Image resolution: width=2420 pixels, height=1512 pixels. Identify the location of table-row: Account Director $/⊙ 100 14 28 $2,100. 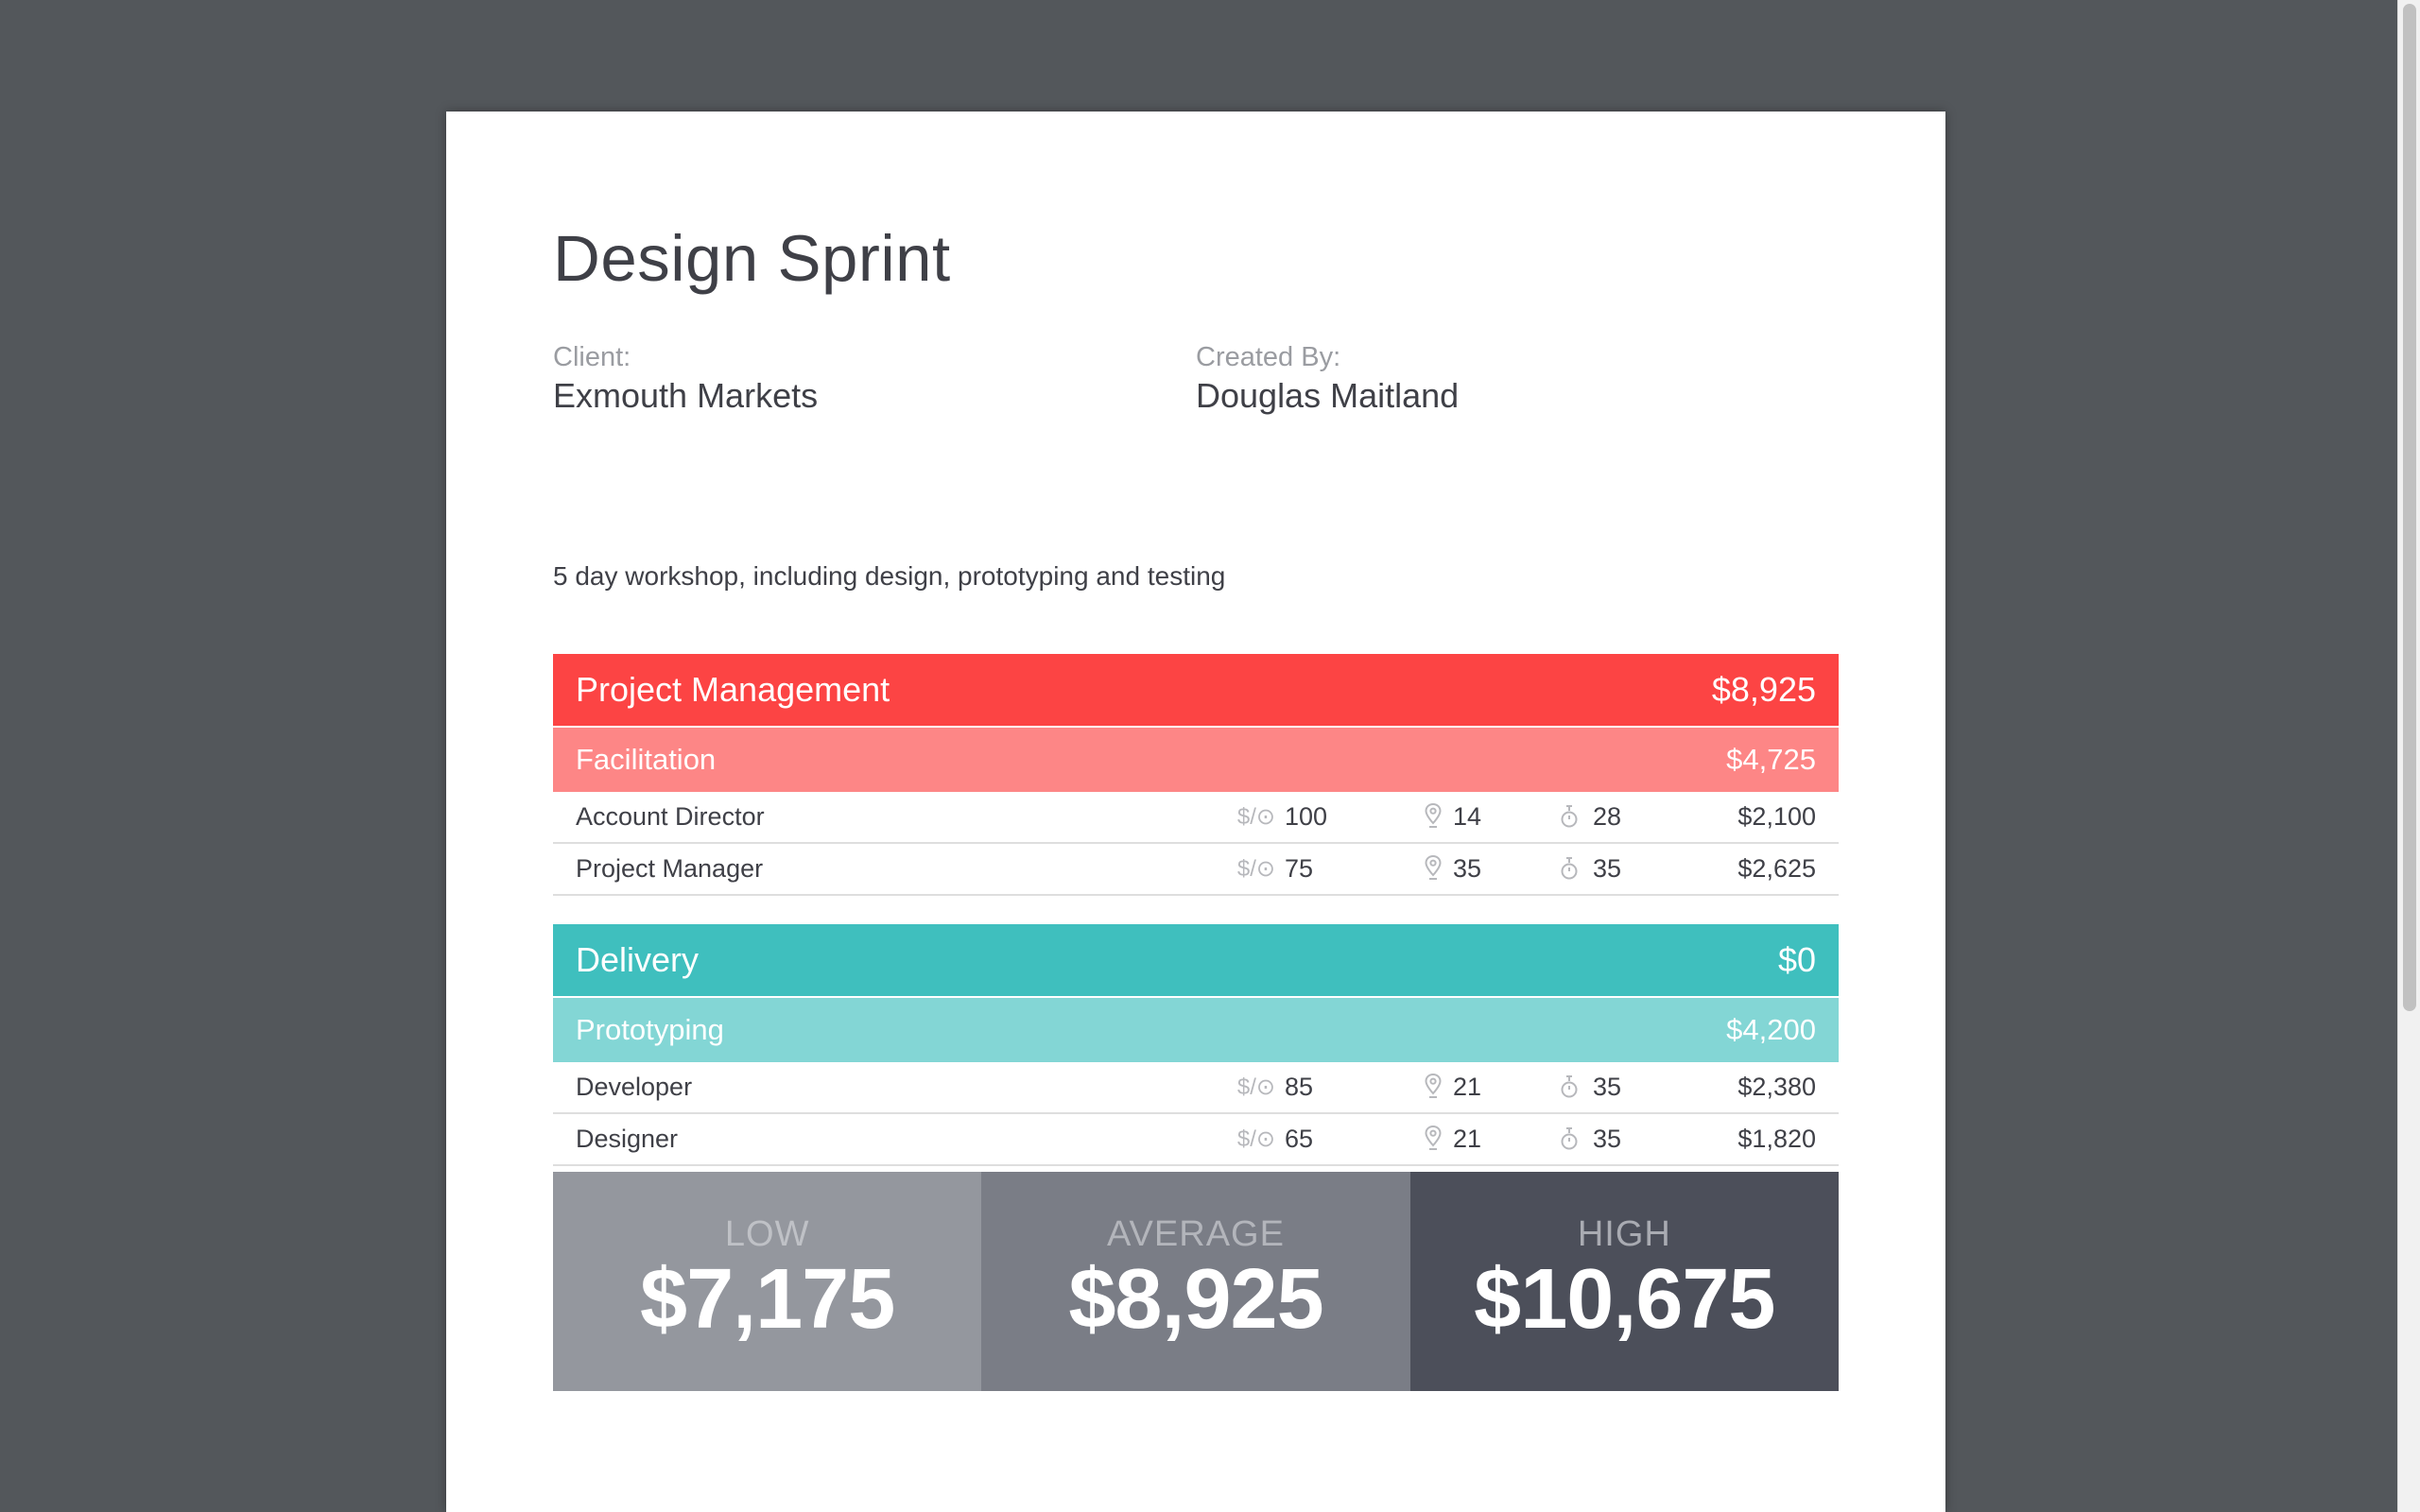
(1196, 818).